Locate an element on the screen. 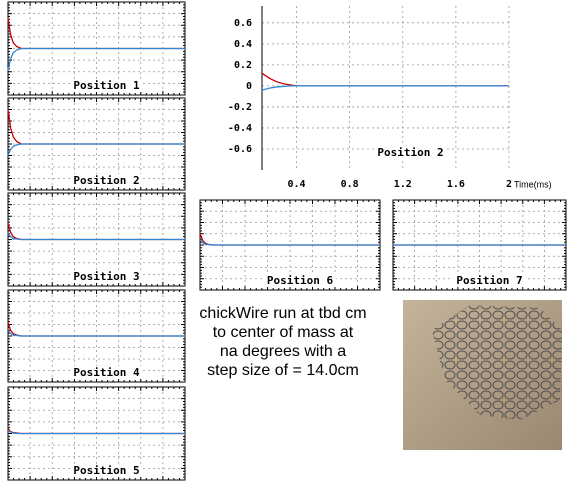  y-tick-label: 0.6 is located at coordinates (243, 23).